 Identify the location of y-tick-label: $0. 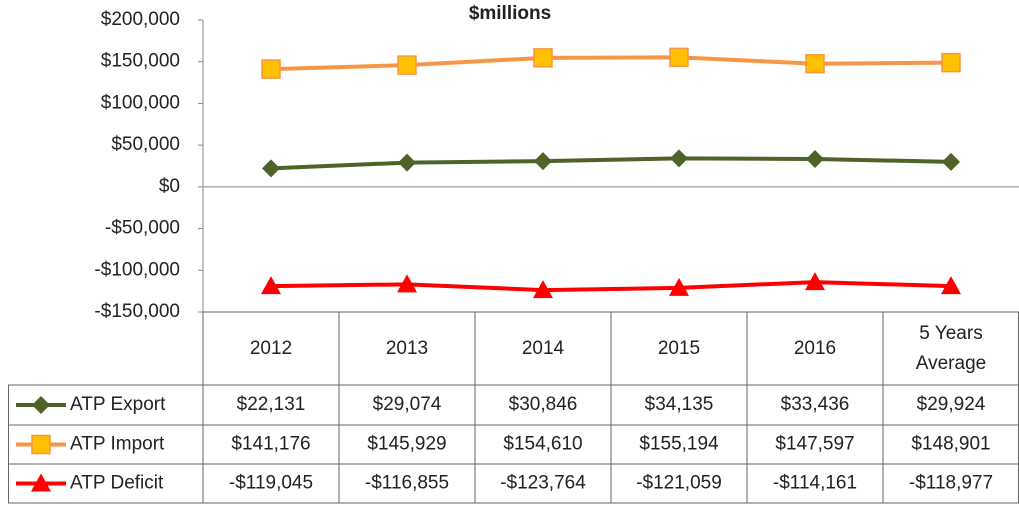
(169, 186).